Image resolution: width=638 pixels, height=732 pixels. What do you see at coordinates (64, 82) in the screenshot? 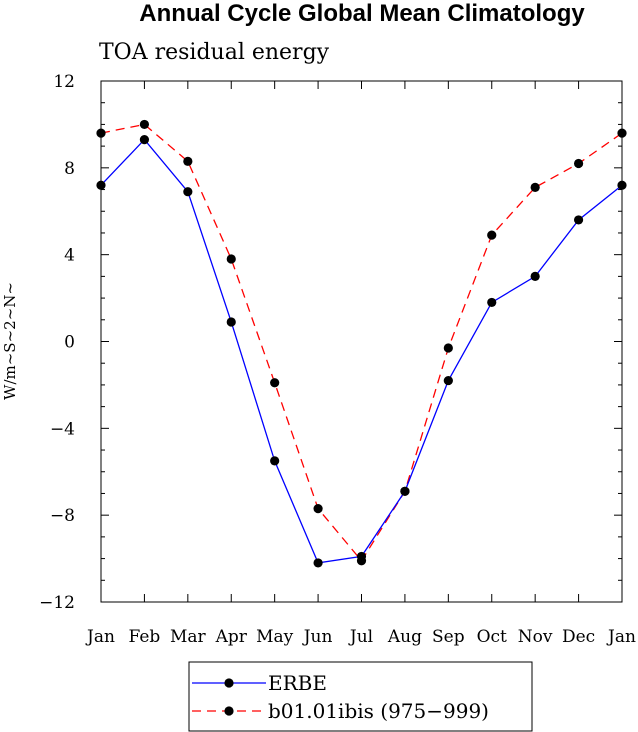
I see `y-tick-label: 12` at bounding box center [64, 82].